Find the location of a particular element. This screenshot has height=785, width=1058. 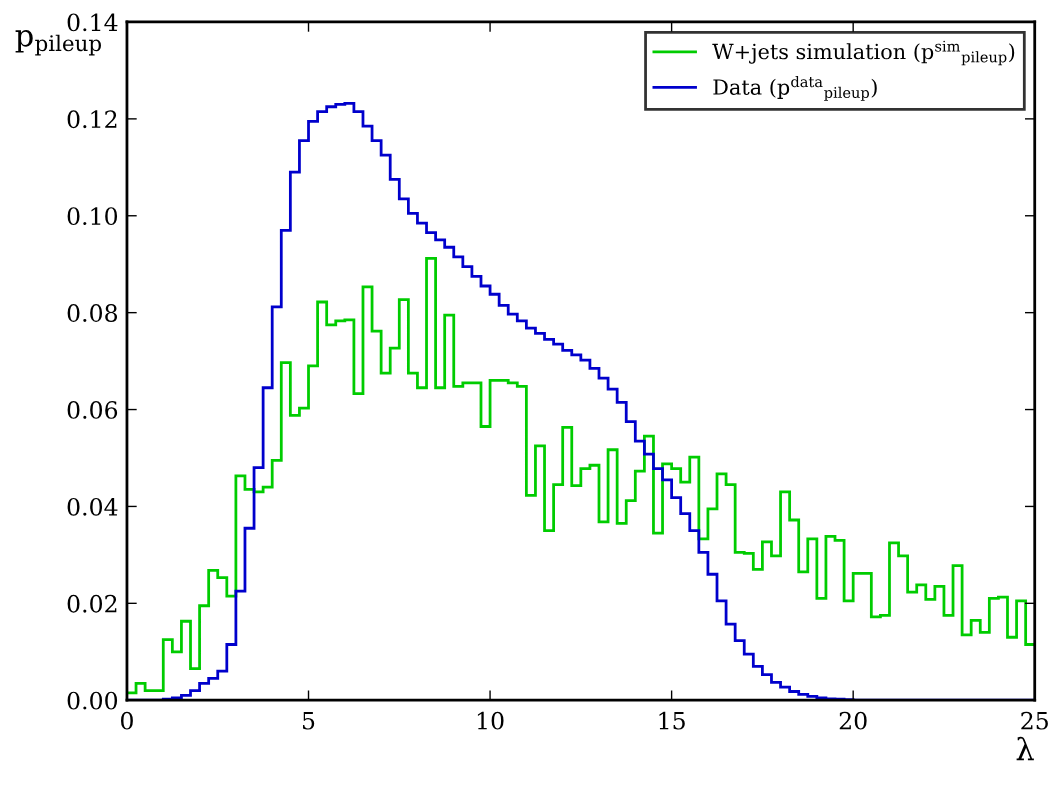

y-tick-label: 0.10 is located at coordinates (92, 216).